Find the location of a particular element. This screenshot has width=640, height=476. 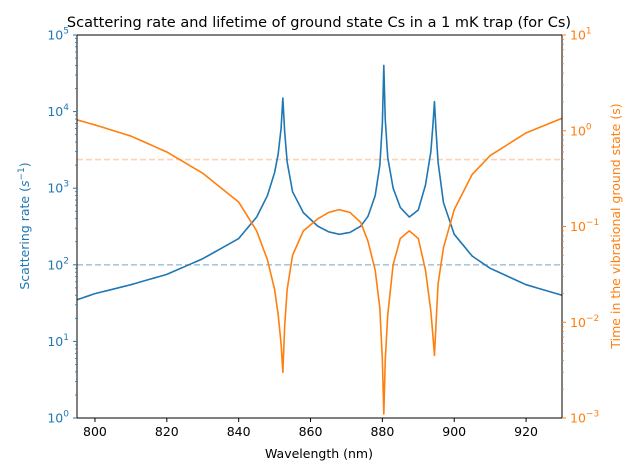

left-y-tick-label: 10⁰ is located at coordinates (58, 418).